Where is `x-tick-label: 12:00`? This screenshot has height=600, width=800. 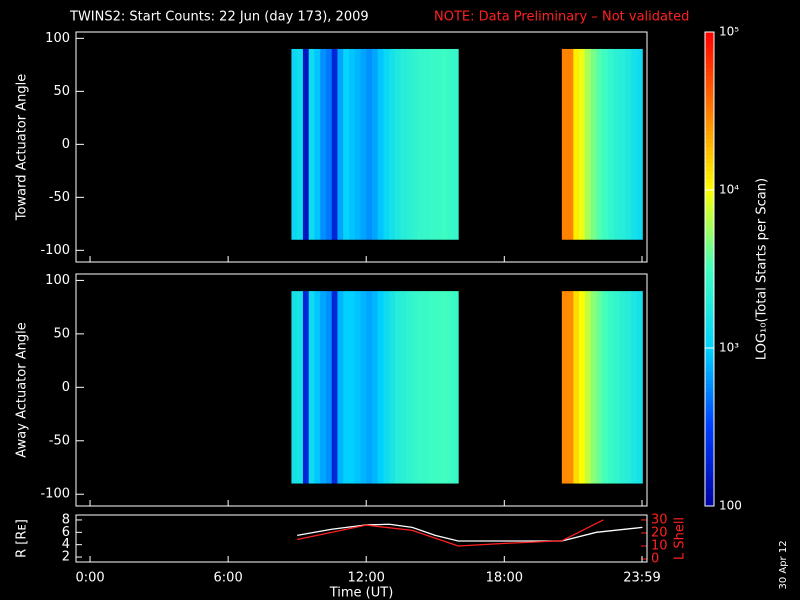
x-tick-label: 12:00 is located at coordinates (365, 578).